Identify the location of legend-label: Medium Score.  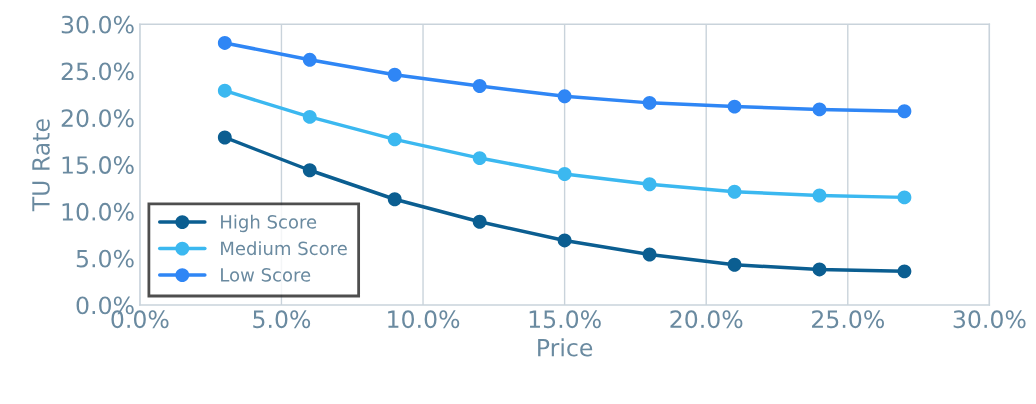
(284, 248).